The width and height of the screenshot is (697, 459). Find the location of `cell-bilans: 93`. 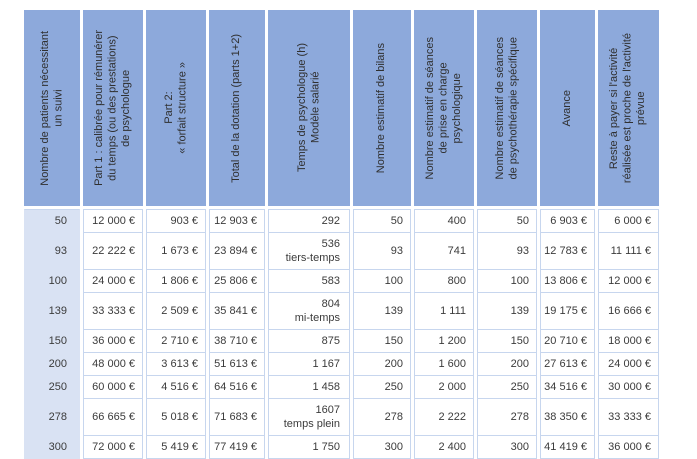

cell-bilans: 93 is located at coordinates (382, 251).